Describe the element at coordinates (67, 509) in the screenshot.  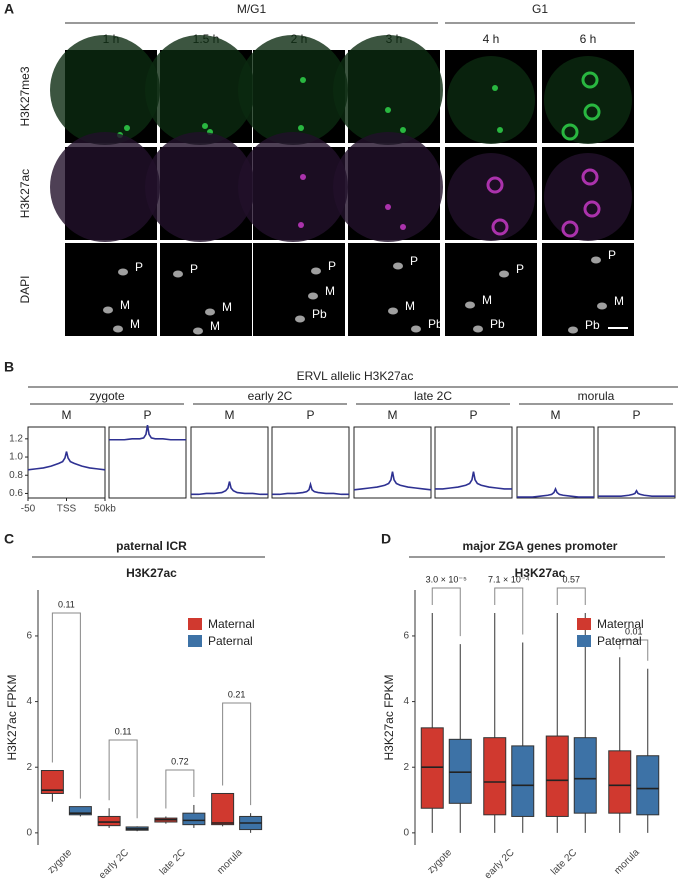
I see `x-tick-label: TSS` at that location.